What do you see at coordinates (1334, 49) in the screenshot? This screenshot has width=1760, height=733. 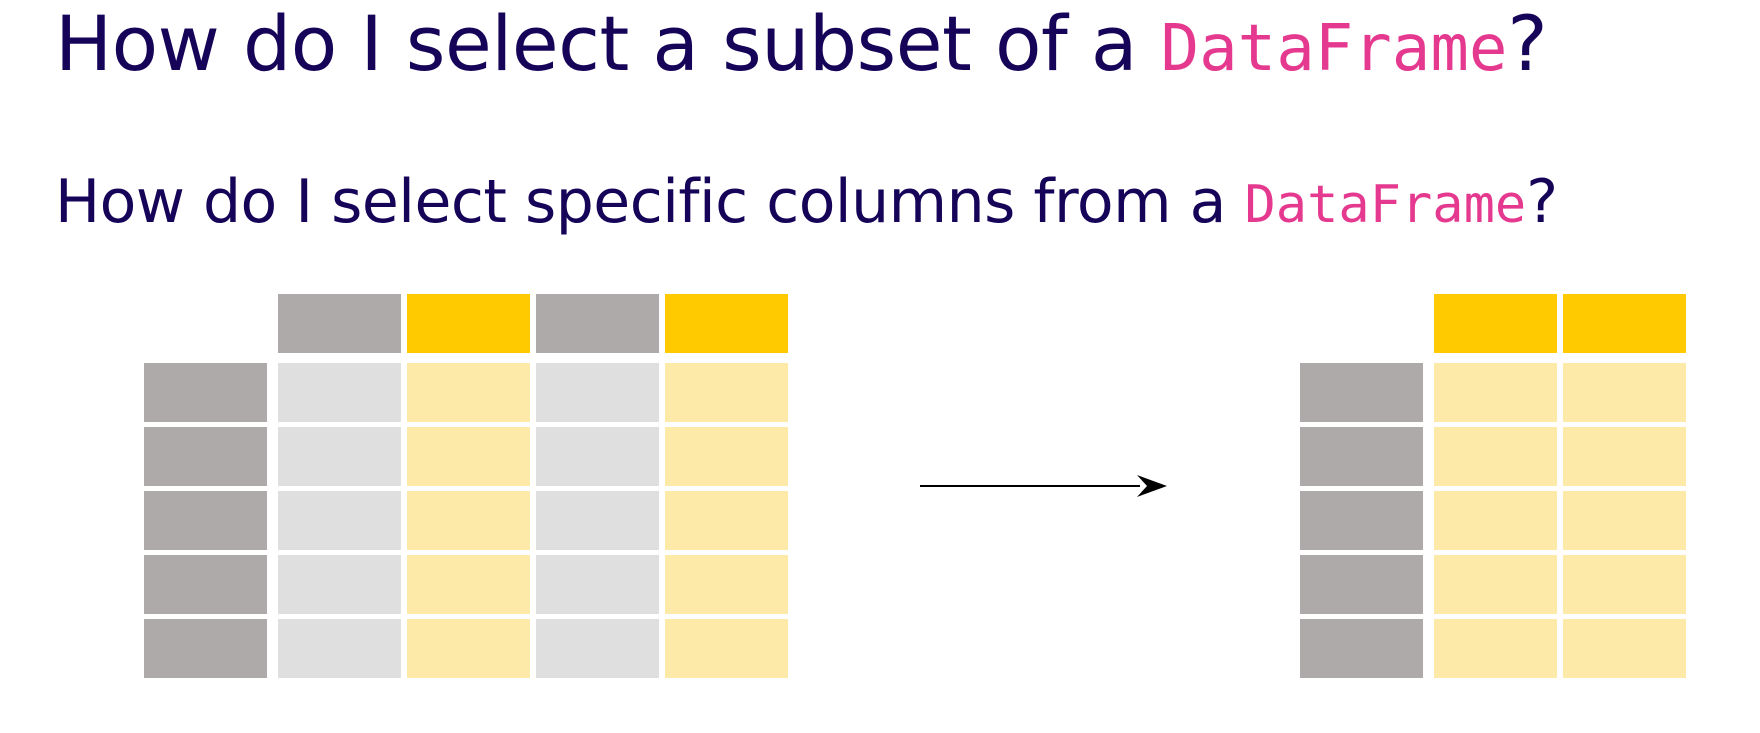 I see `page-title-code: DataFrame` at bounding box center [1334, 49].